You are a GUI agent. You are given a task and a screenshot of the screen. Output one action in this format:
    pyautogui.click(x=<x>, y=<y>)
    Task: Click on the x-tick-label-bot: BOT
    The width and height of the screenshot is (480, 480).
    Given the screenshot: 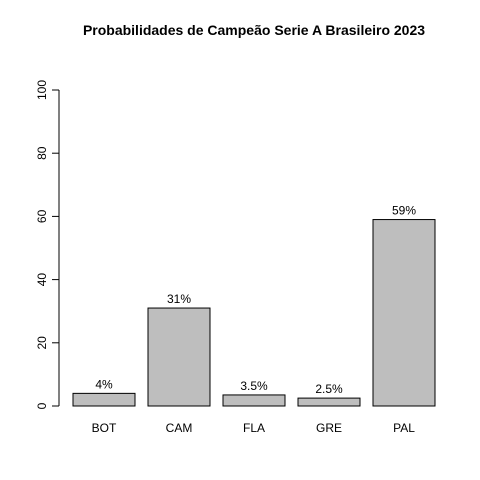 What is the action you would take?
    pyautogui.click(x=104, y=428)
    